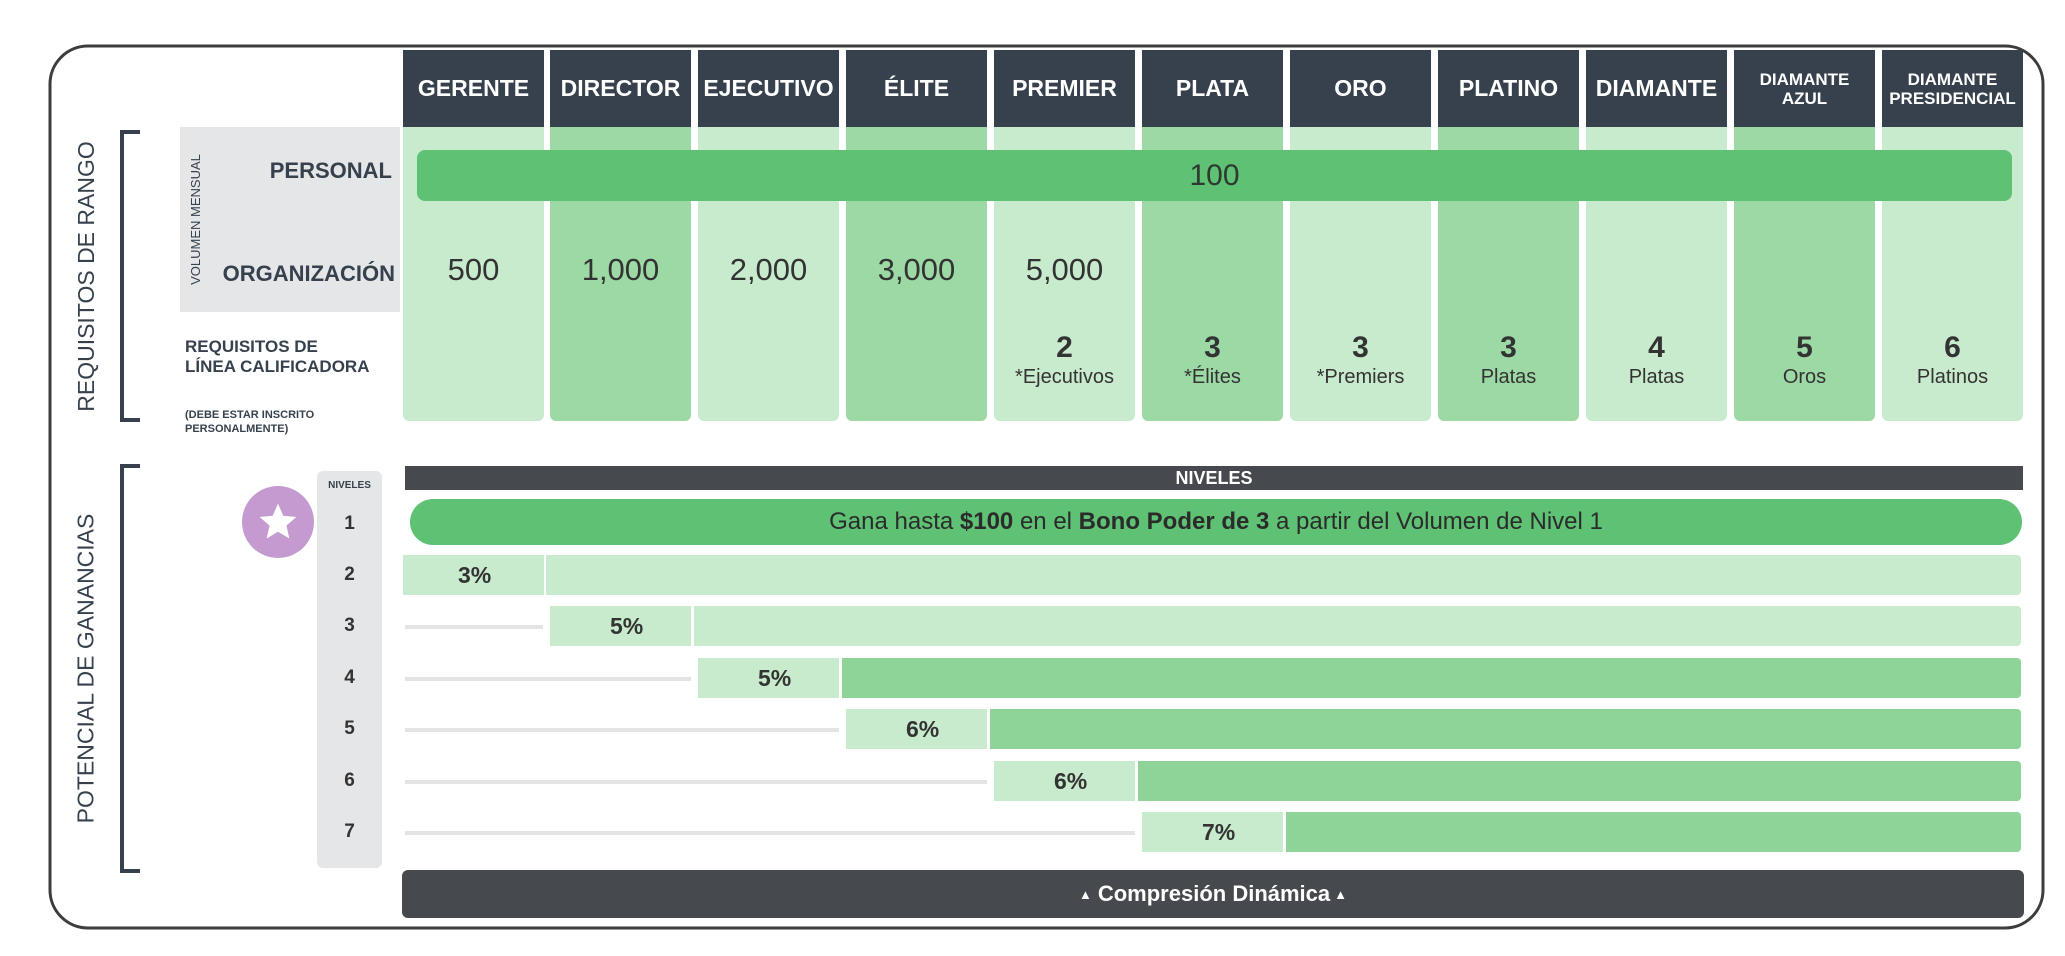 The image size is (2065, 956). What do you see at coordinates (1046, 521) in the screenshot?
I see `bonus-text-mid: en el` at bounding box center [1046, 521].